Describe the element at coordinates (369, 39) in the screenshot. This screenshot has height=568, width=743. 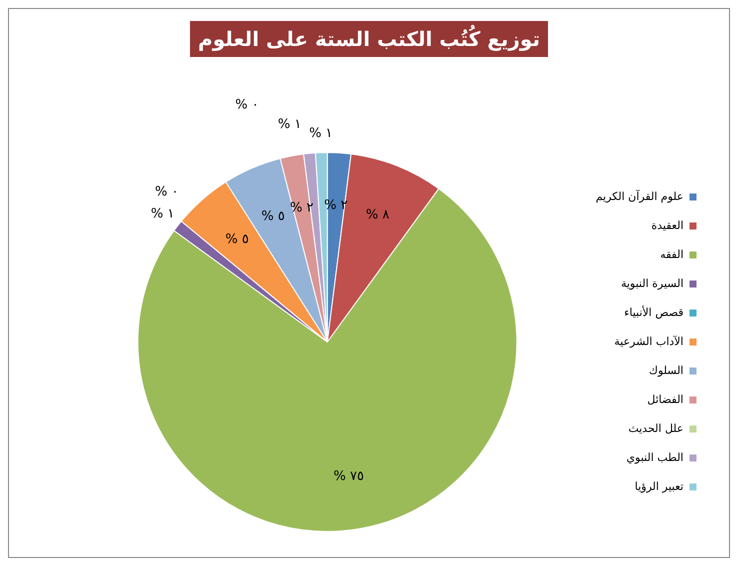
I see `chart-title: توزيع كُتُب الكتب الستة على العلوم` at that location.